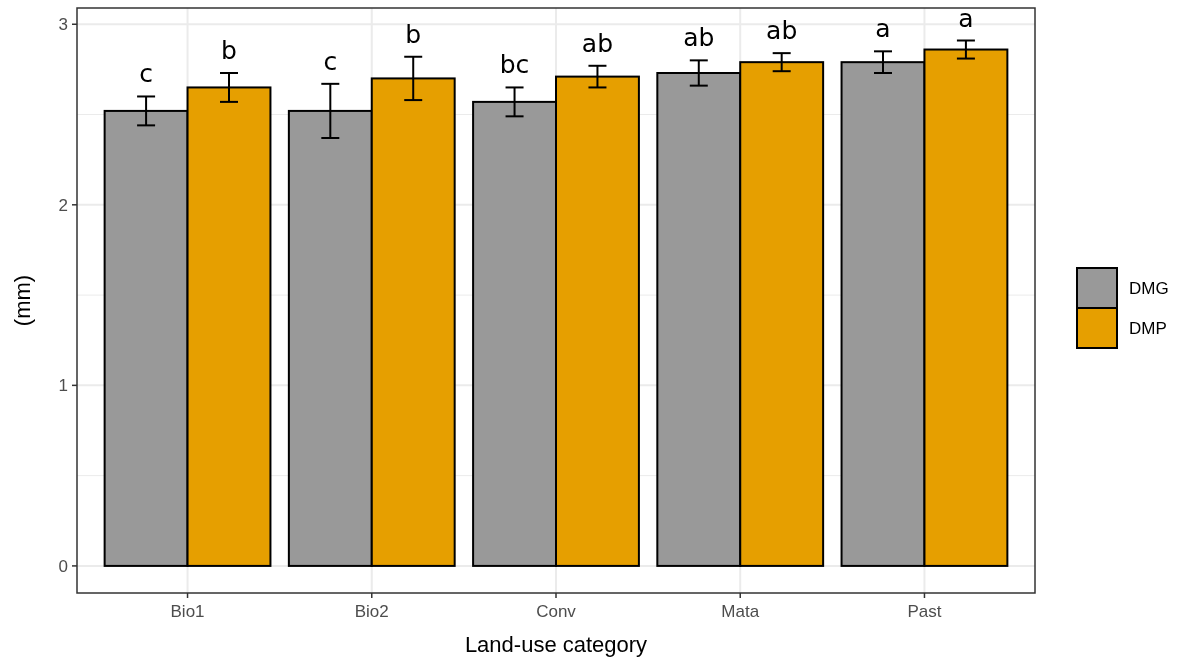 Image resolution: width=1191 pixels, height=657 pixels. I want to click on y-tick-label: 2, so click(63, 205).